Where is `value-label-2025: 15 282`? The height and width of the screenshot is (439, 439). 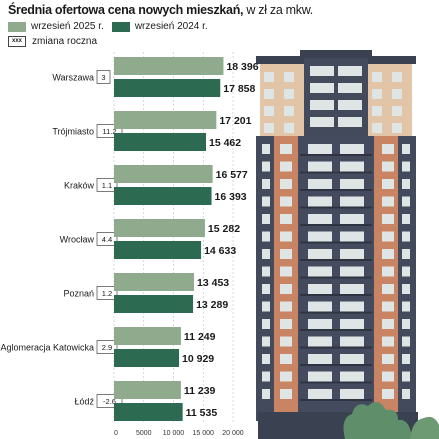
value-label-2025: 15 282 is located at coordinates (224, 229).